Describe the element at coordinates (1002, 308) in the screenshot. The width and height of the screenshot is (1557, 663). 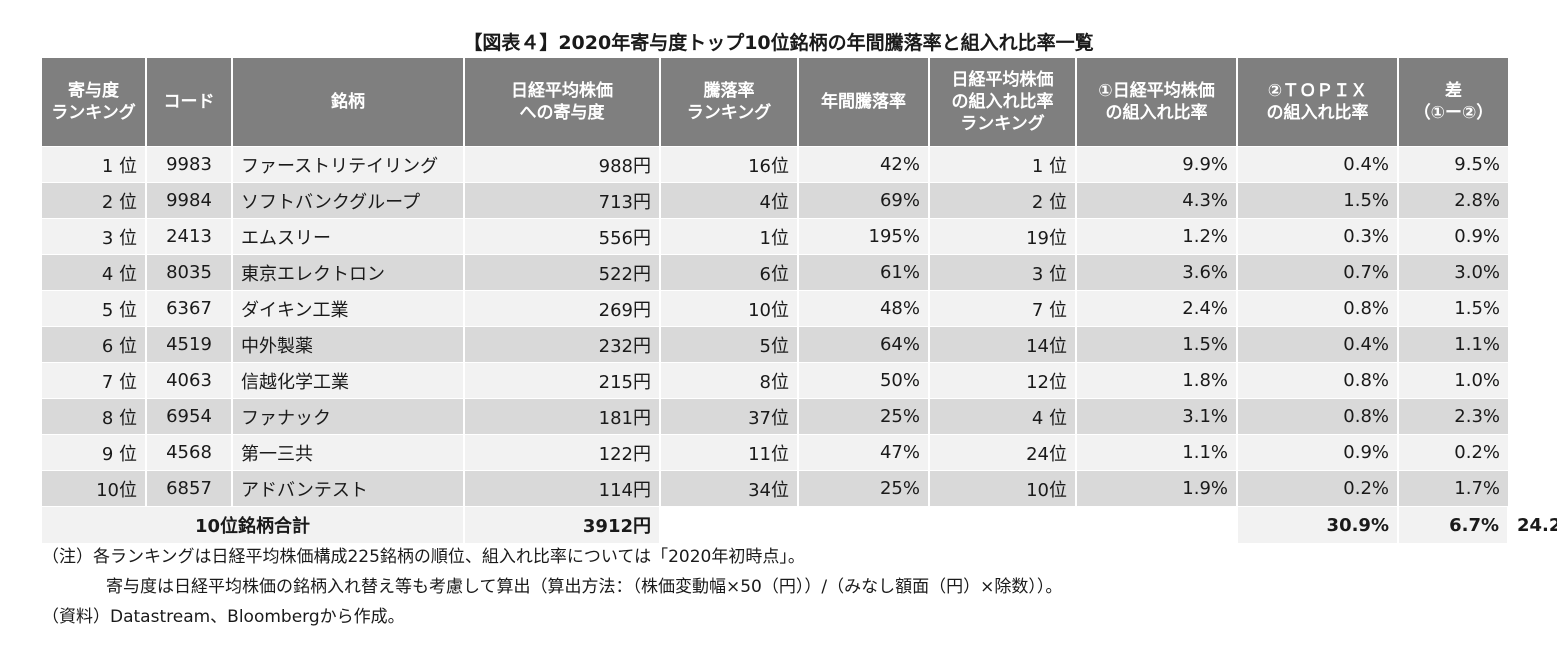
I see `weight-rank-cell: 7 位` at that location.